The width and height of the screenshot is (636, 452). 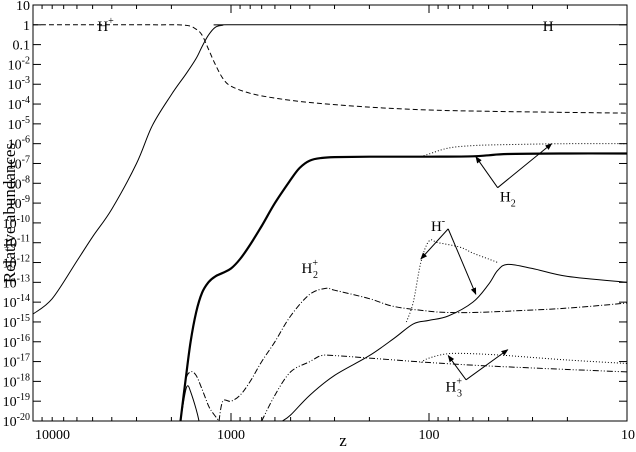 I want to click on y-tick-label: 10⁻⁸, so click(x=19, y=183).